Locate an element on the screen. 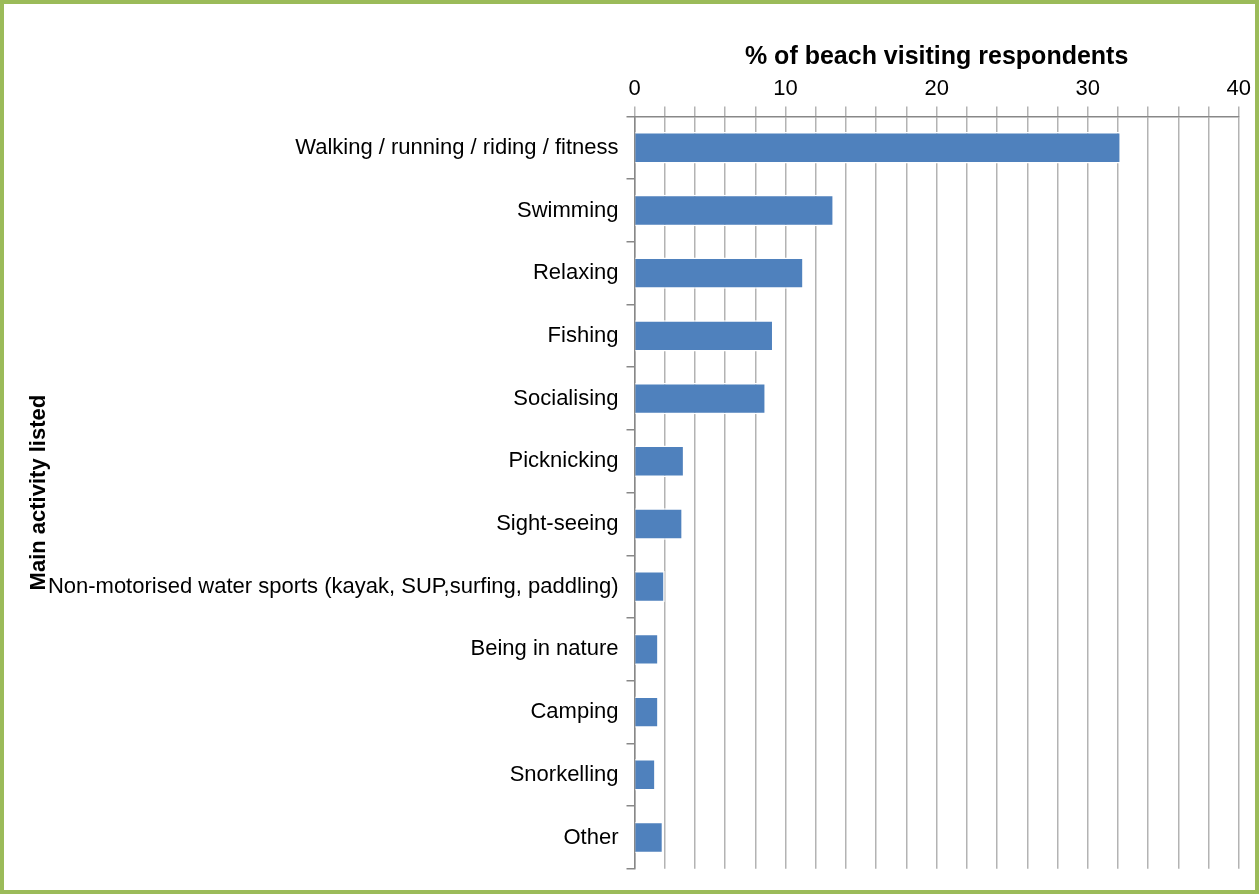 This screenshot has width=1259, height=894. y-tick-label: Camping is located at coordinates (574, 711).